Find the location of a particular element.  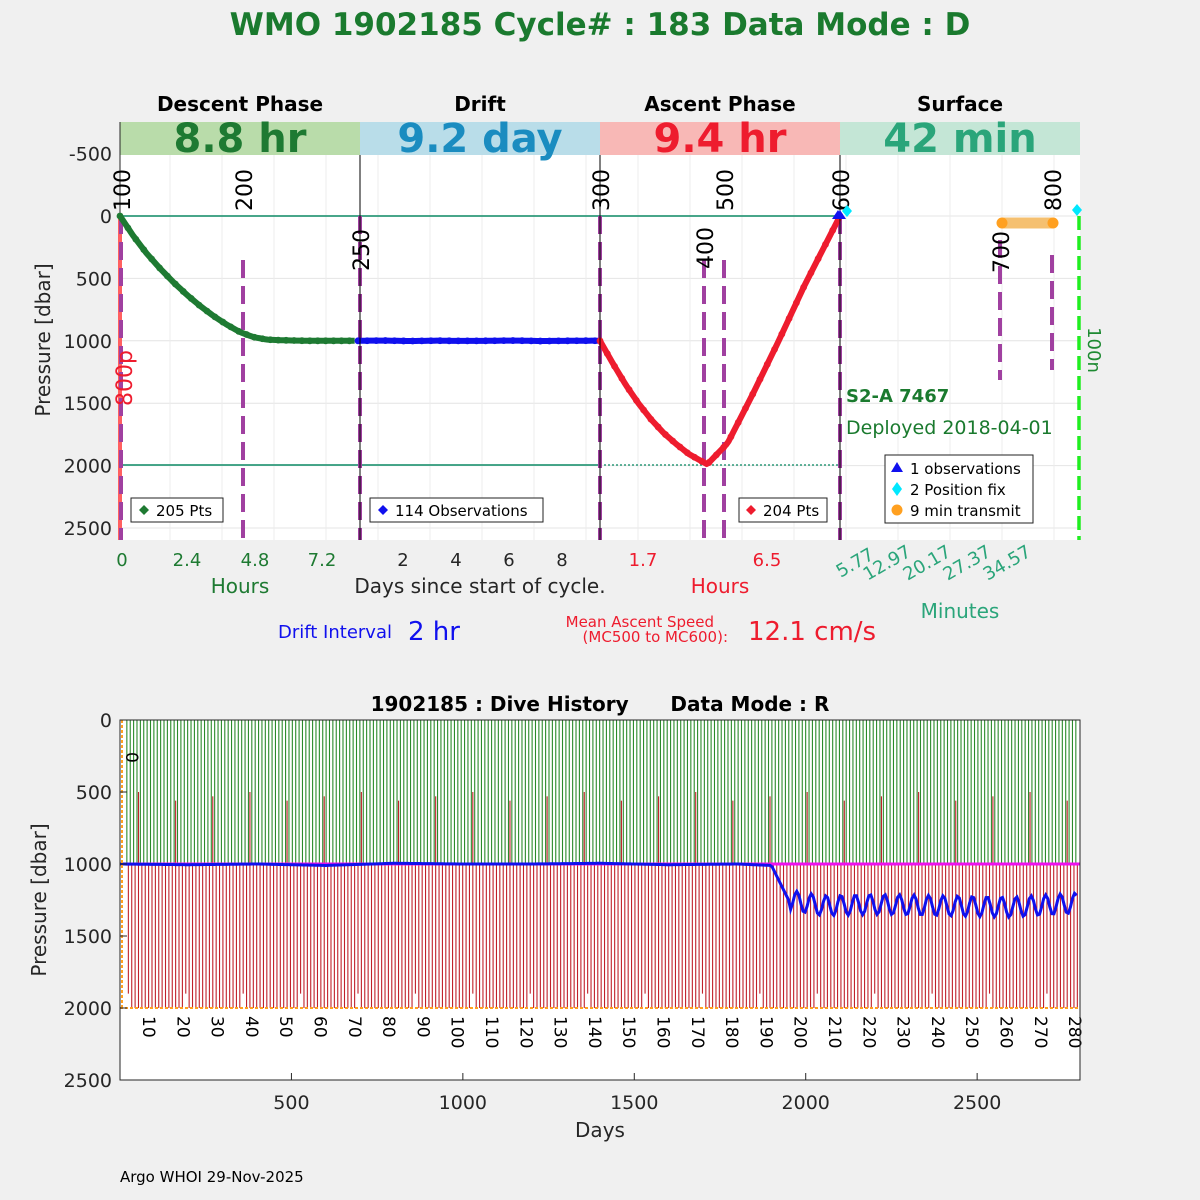

phase-duration-drift: 9.2 day is located at coordinates (479, 139).